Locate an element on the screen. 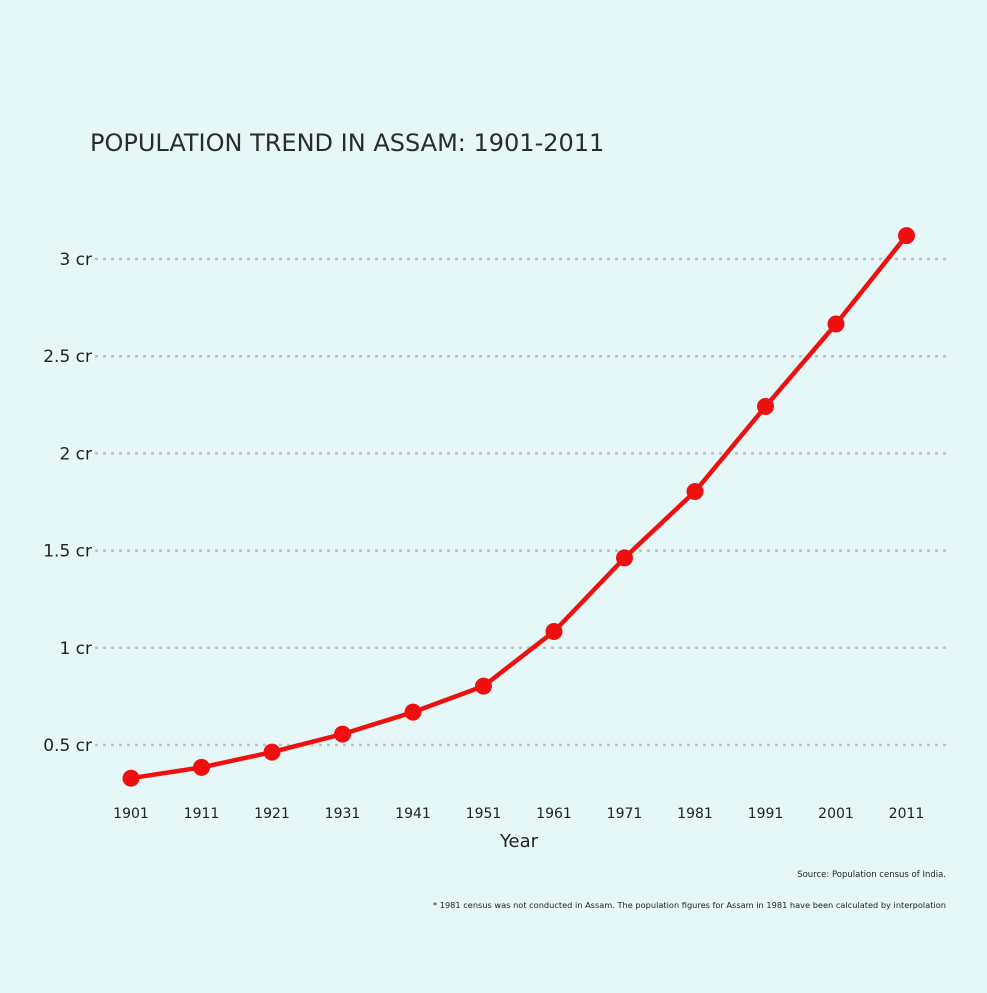  data-point-1961 is located at coordinates (554, 631).